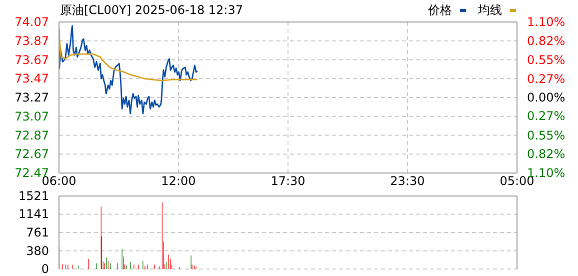 The height and width of the screenshot is (276, 578). Describe the element at coordinates (45, 269) in the screenshot. I see `y-tick-label: 0` at that location.